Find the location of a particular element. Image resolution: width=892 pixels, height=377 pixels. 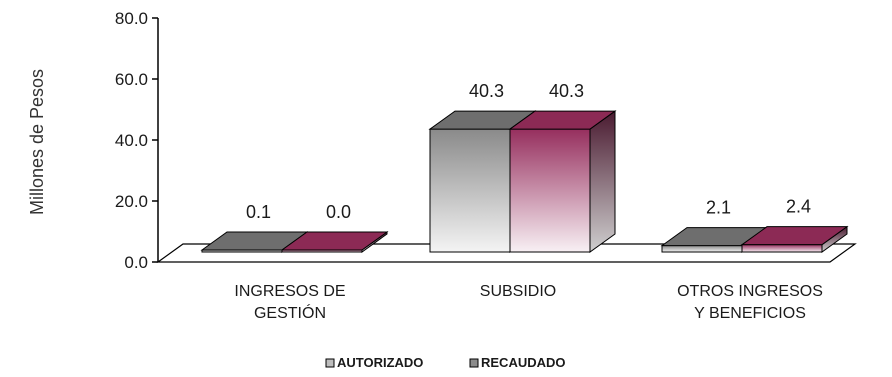

y-tick-label: 80.0 is located at coordinates (131, 18).